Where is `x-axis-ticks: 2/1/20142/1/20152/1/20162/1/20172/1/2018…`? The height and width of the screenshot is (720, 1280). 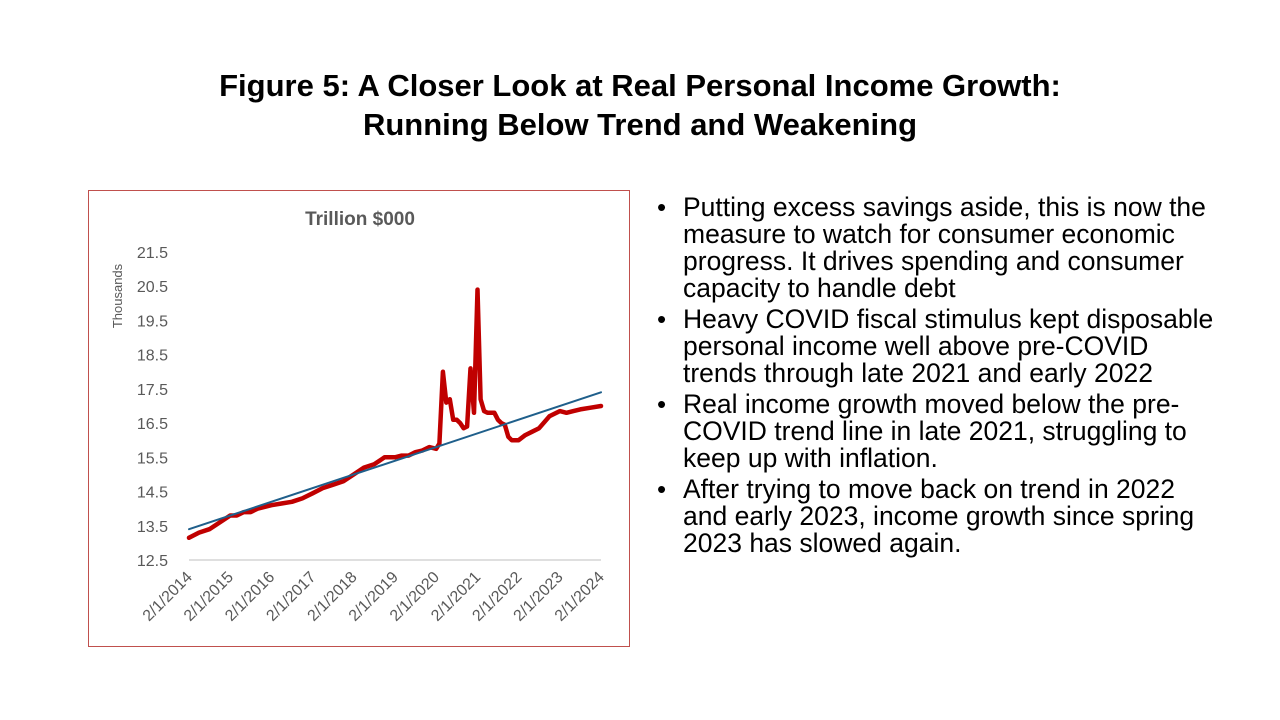
x-axis-ticks: 2/1/20142/1/20152/1/20162/1/20172/1/2018… is located at coordinates (374, 597).